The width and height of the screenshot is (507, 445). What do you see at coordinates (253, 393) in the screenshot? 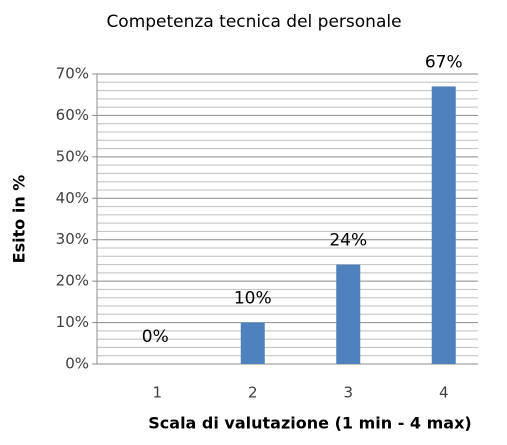
I see `x-tick-label: 2` at bounding box center [253, 393].